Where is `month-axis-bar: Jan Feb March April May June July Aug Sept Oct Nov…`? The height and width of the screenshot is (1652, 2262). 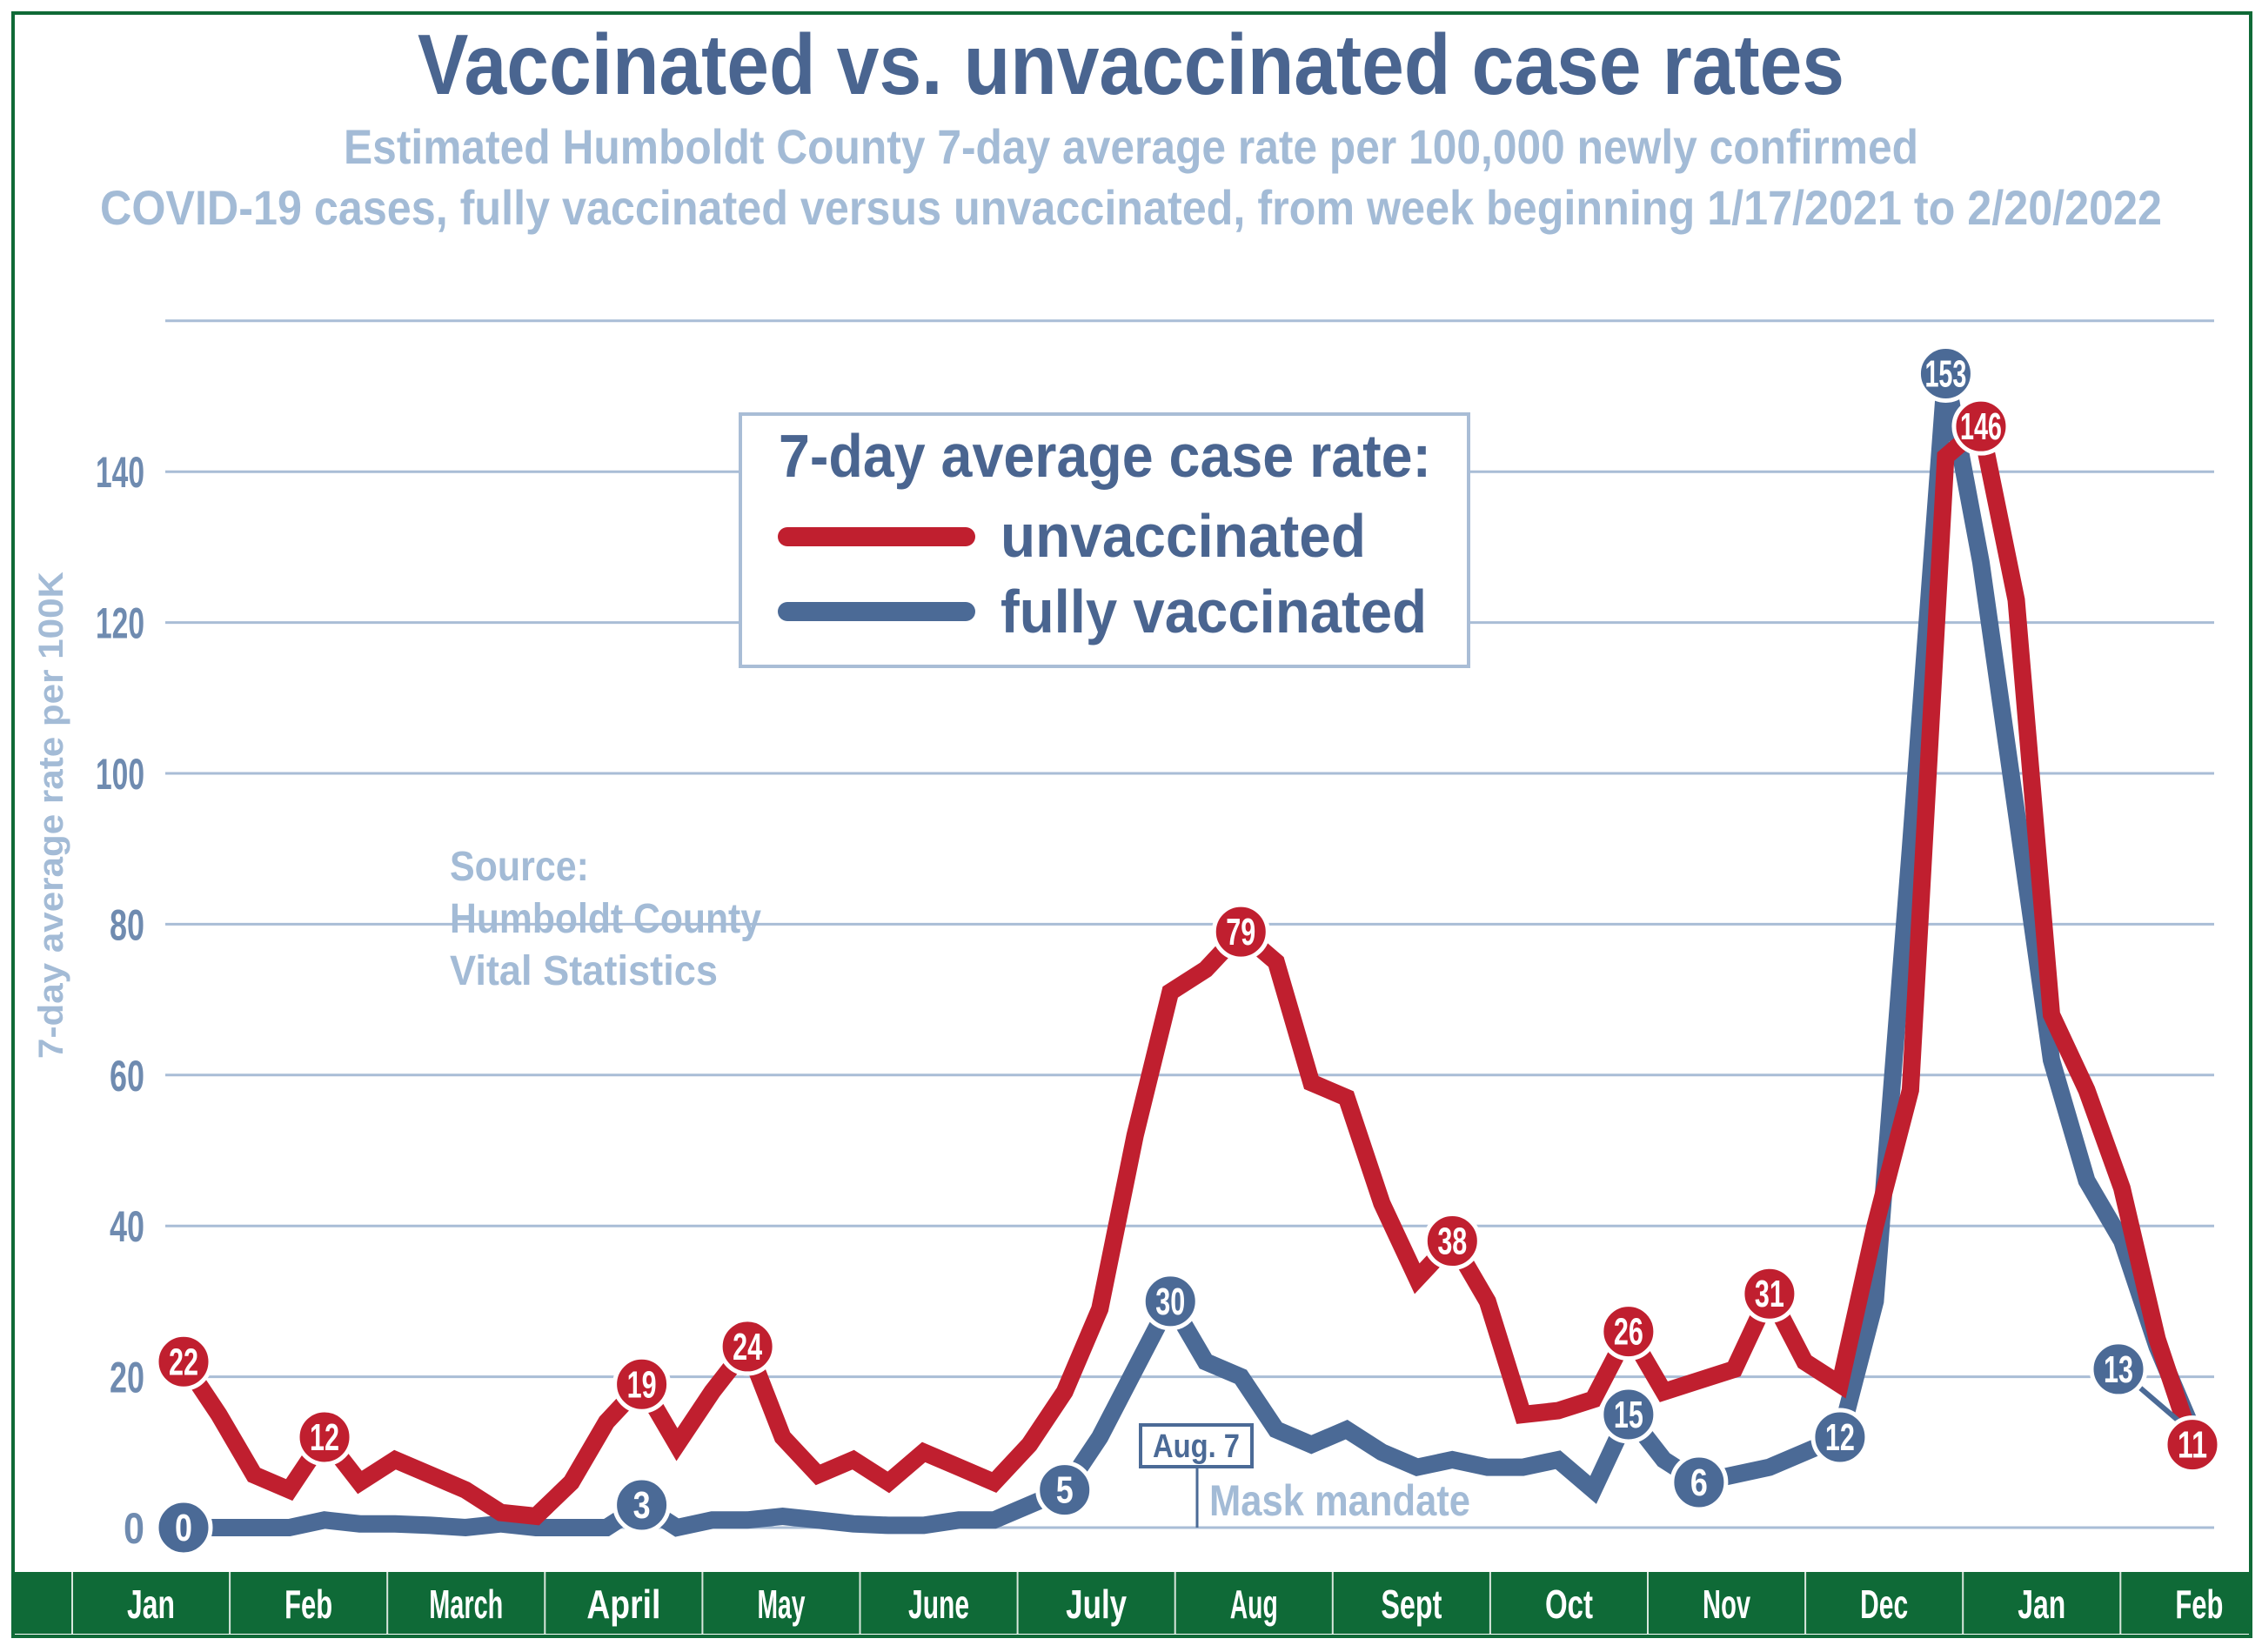 month-axis-bar: Jan Feb March April May June July Aug Sept Oct Nov… is located at coordinates (1131, 1603).